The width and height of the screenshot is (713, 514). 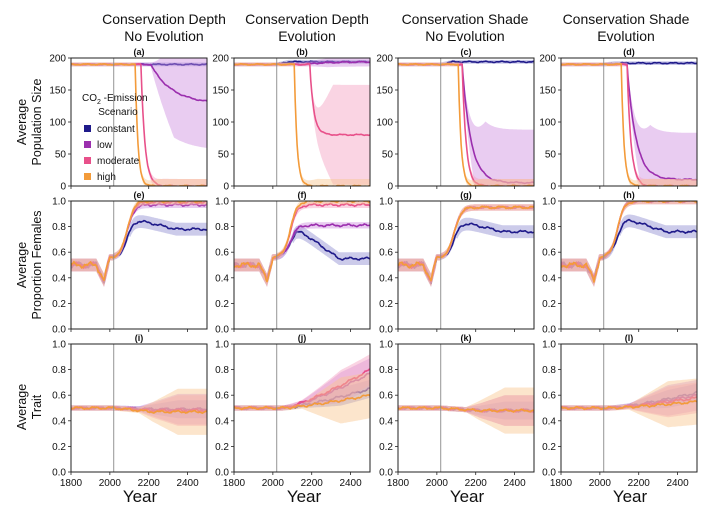 What do you see at coordinates (87, 176) in the screenshot?
I see `legend-swatch-high` at bounding box center [87, 176].